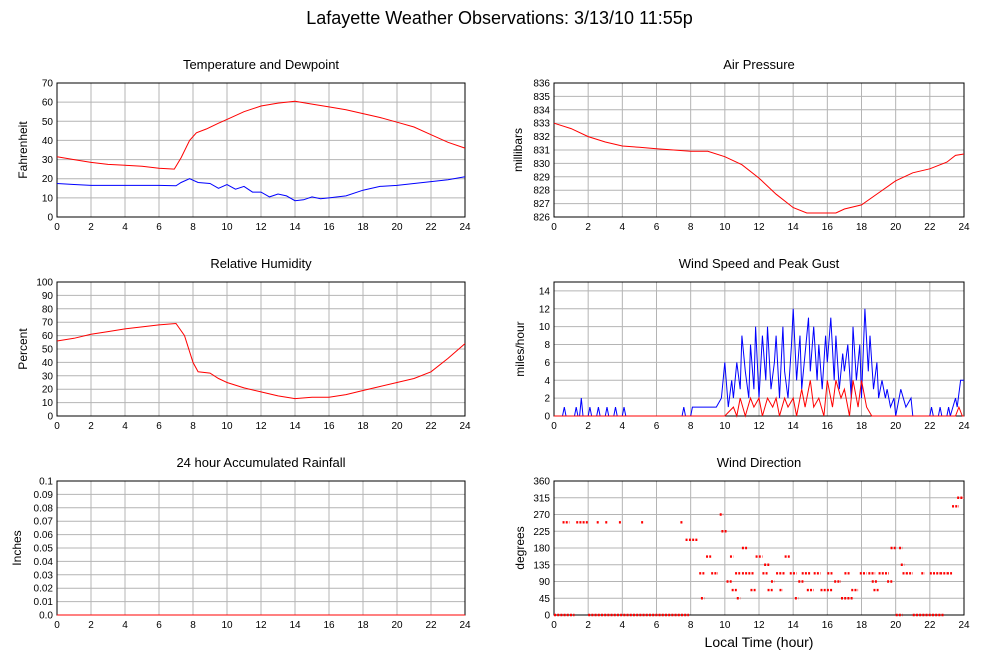 The height and width of the screenshot is (659, 999). Describe the element at coordinates (44, 283) in the screenshot. I see `y-tick-label: 100` at that location.